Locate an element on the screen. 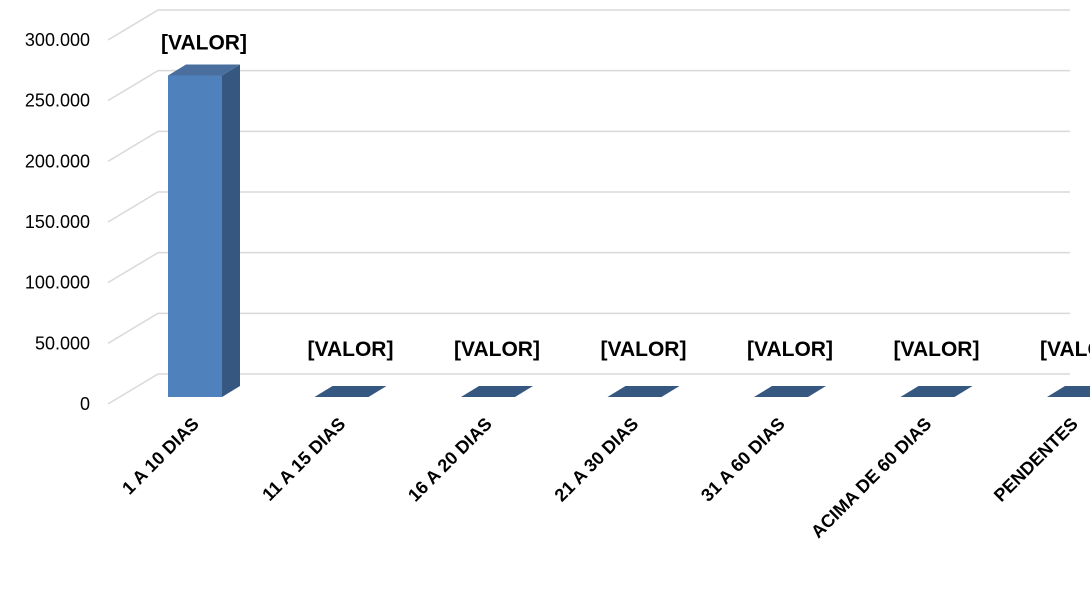 This screenshot has width=1090, height=605. x-tick-label: 31 A 60 DIAS is located at coordinates (743, 460).